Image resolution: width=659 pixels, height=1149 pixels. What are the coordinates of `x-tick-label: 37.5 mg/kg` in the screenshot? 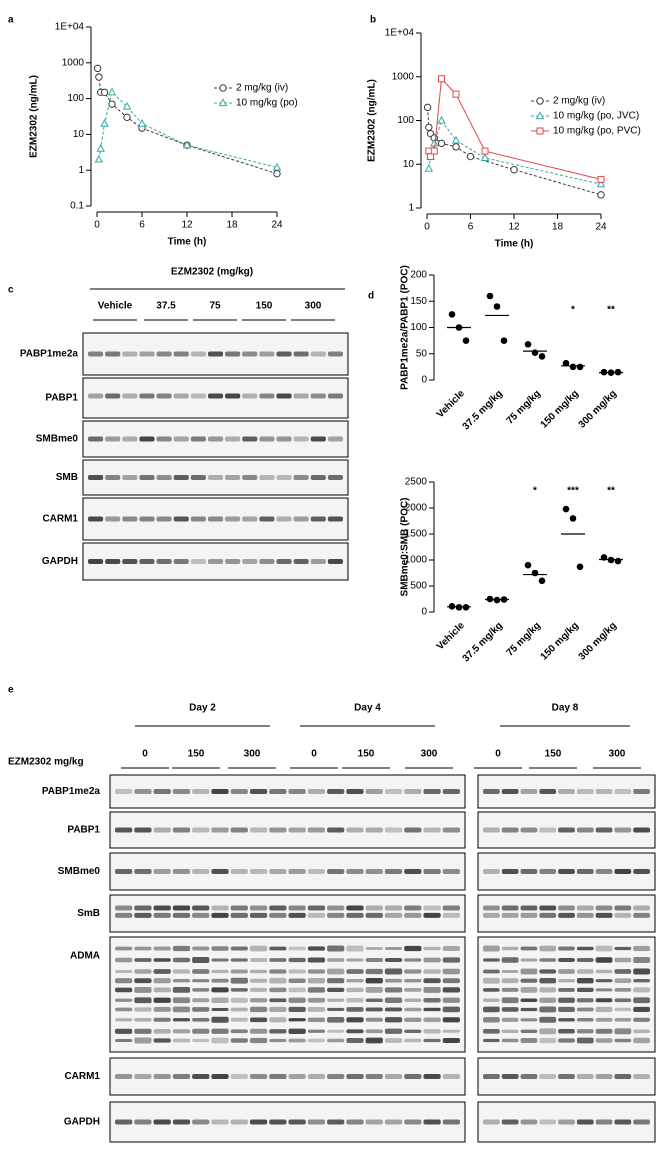 It's located at (483, 410).